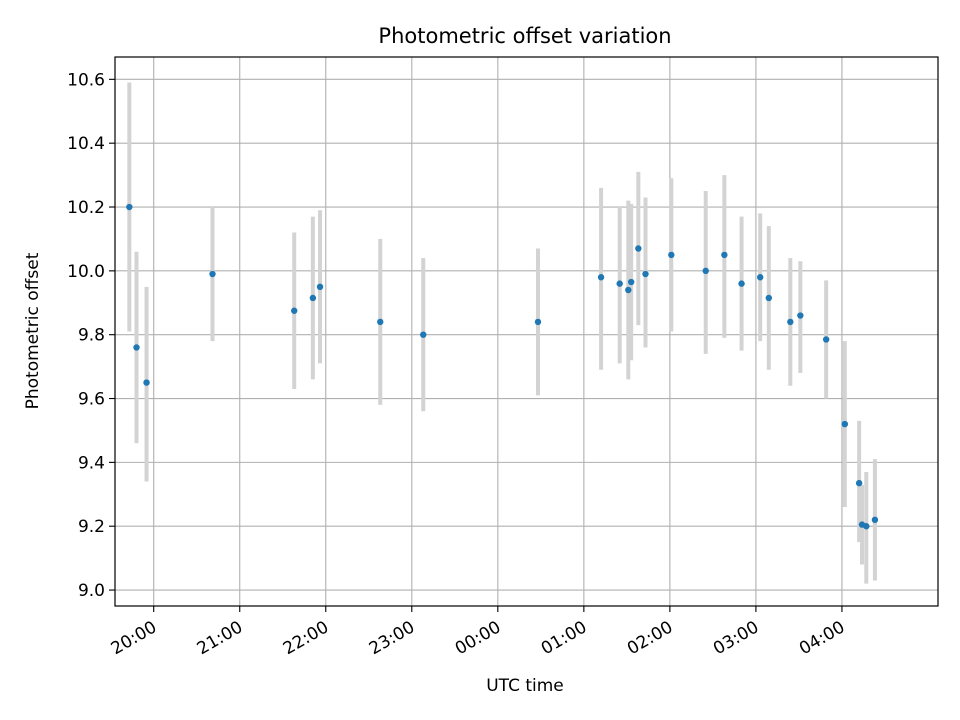 This screenshot has width=960, height=720. What do you see at coordinates (524, 36) in the screenshot?
I see `chart-title: Photometric offset variation` at bounding box center [524, 36].